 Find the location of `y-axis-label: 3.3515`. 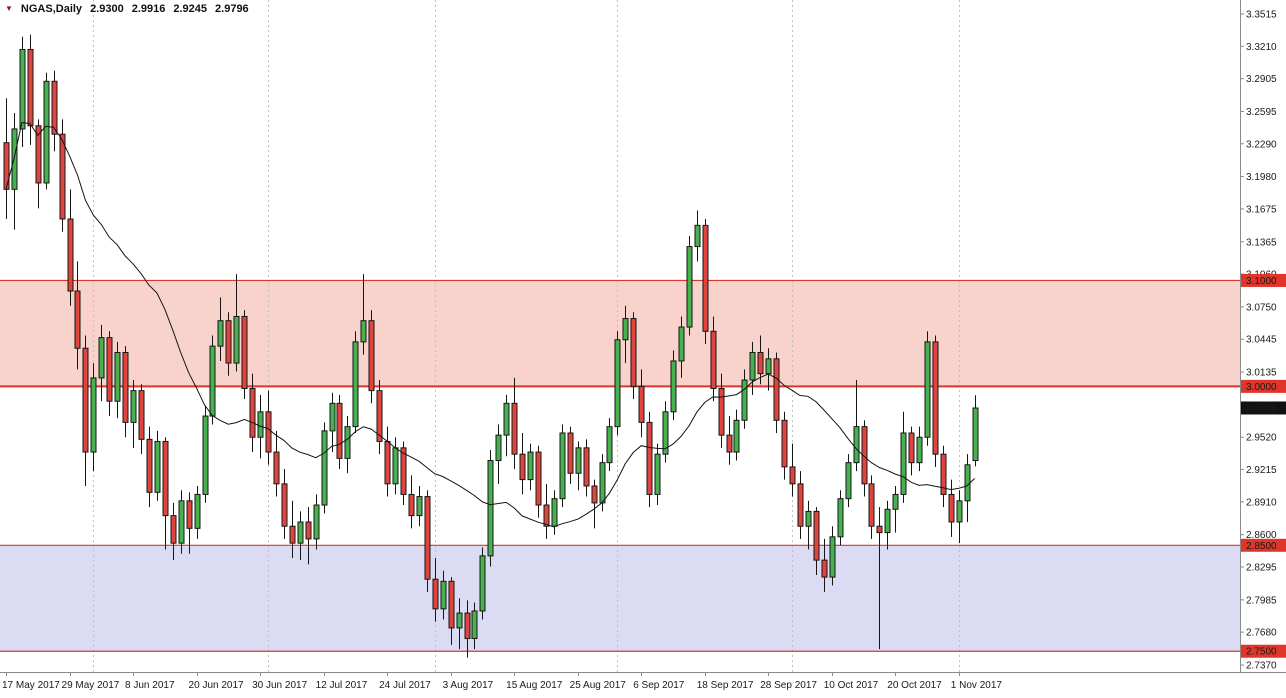

y-axis-label: 3.3515 is located at coordinates (1261, 15).